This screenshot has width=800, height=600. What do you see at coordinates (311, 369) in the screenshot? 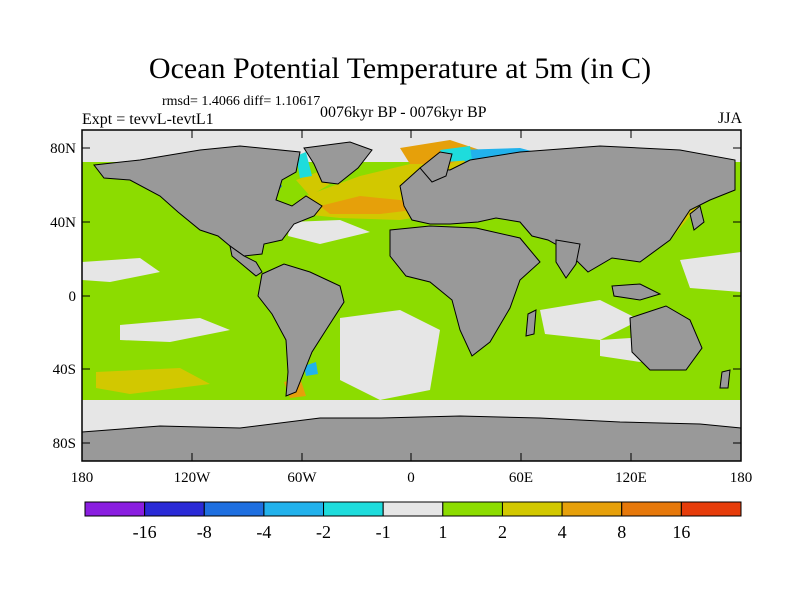
I see `south-atlantic-cyan` at bounding box center [311, 369].